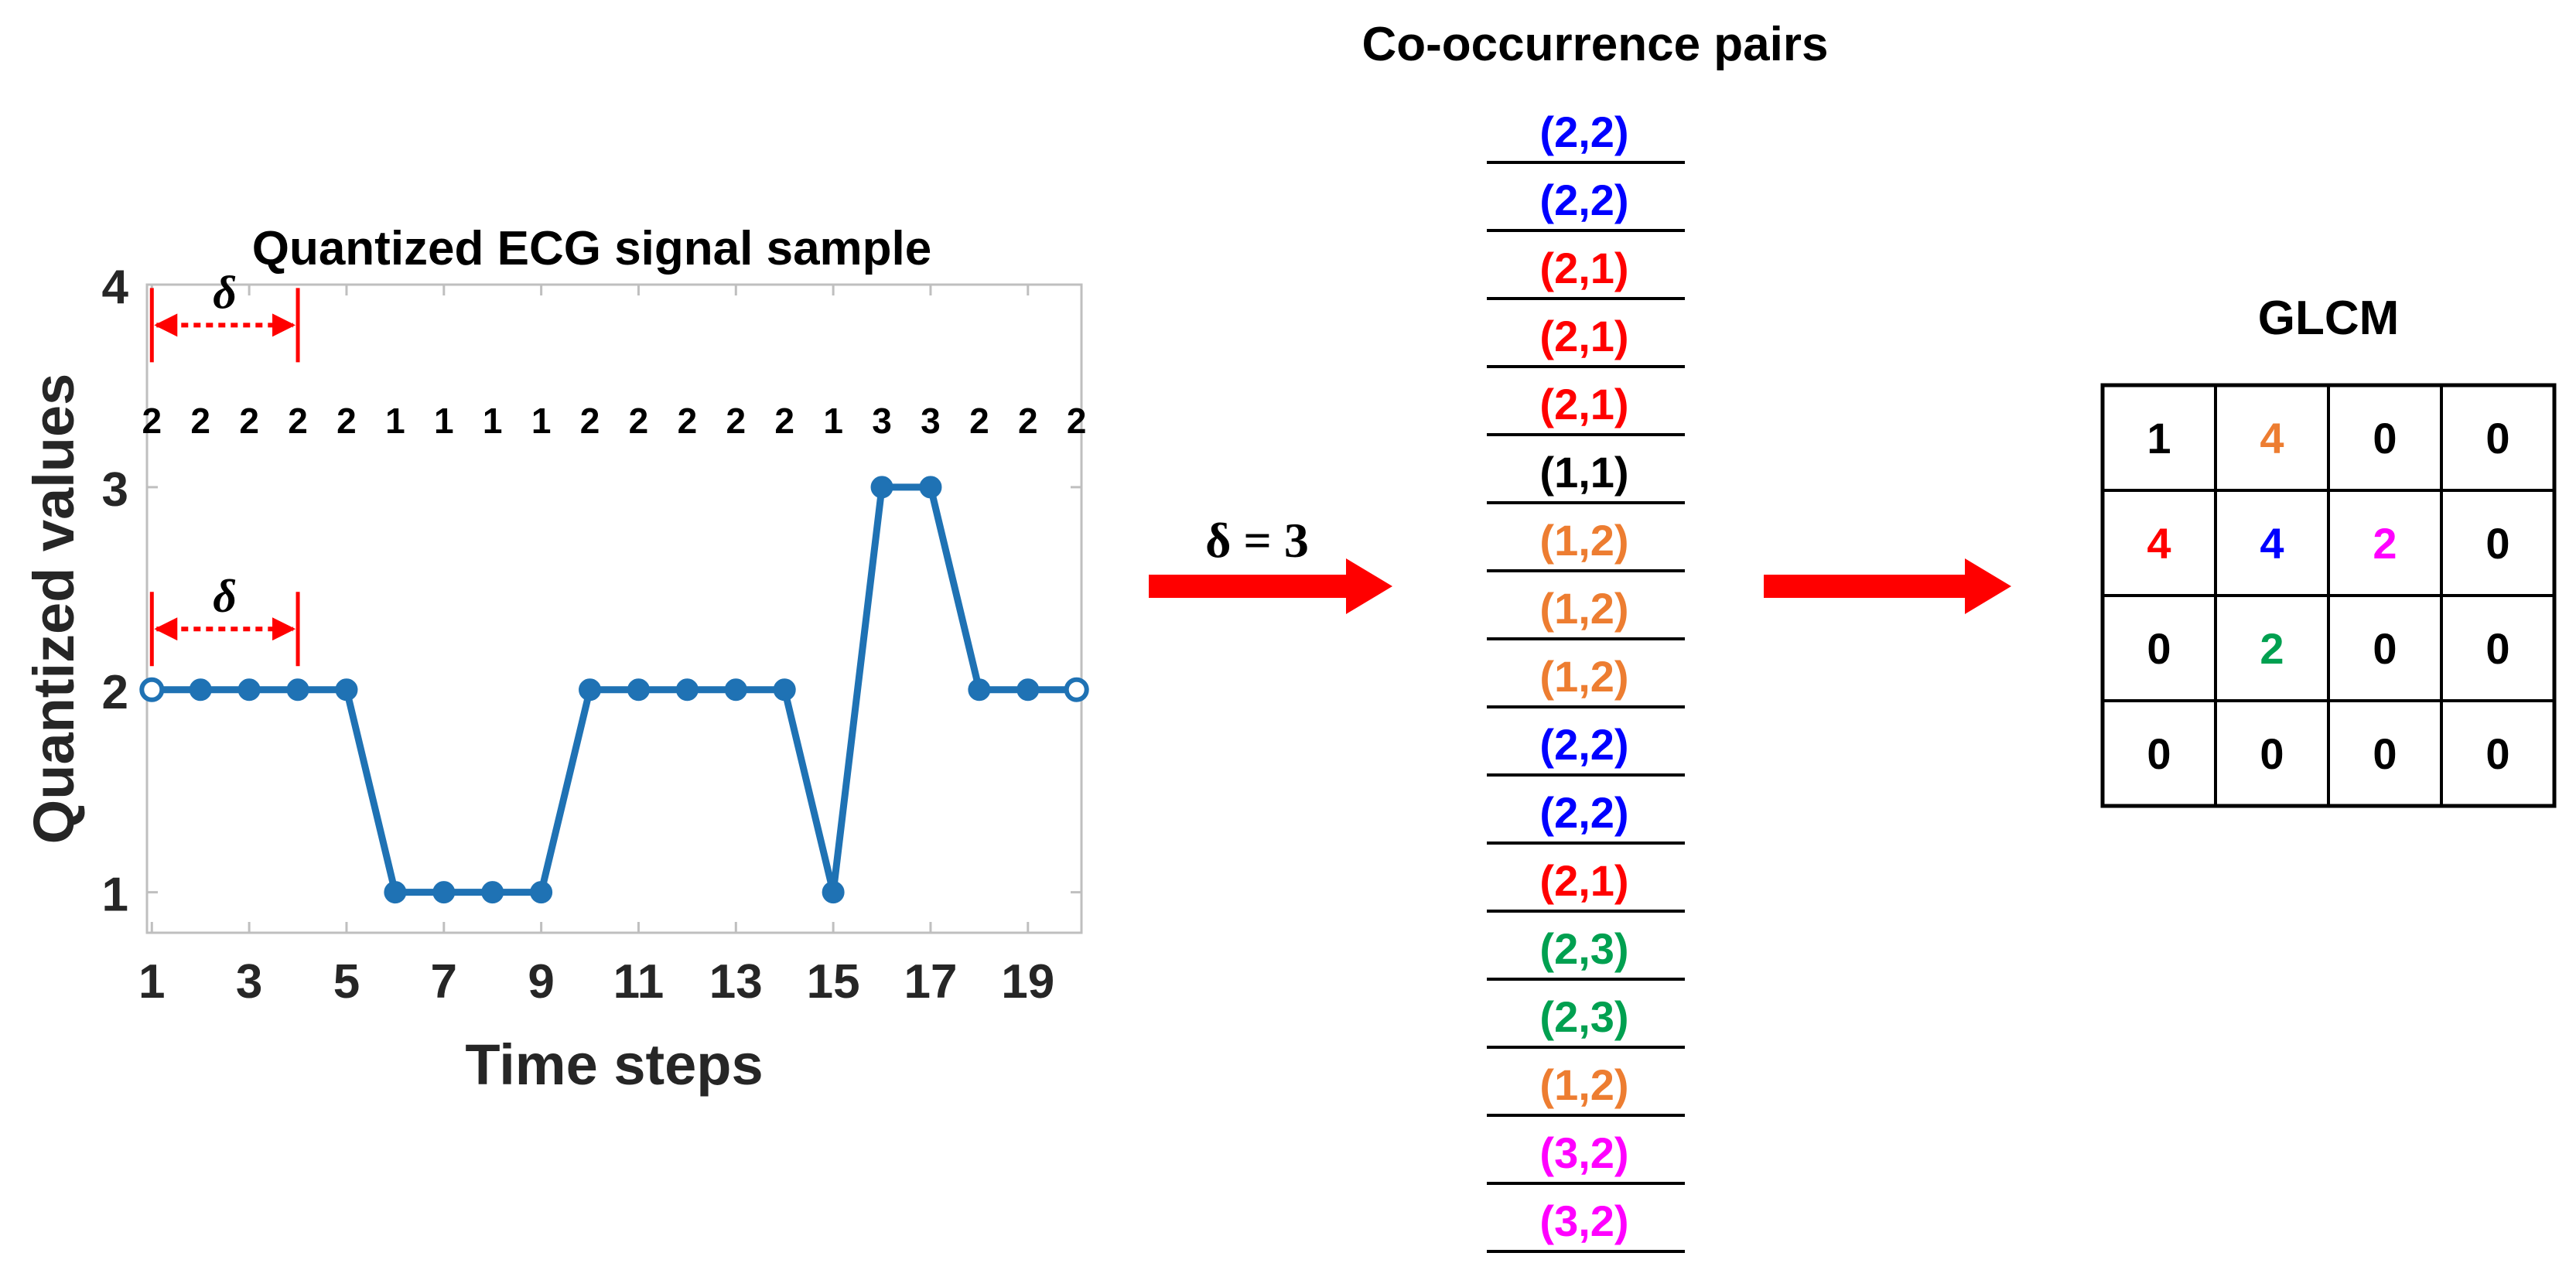 Image resolution: width=2576 pixels, height=1287 pixels. I want to click on glcm-title: GLCM, so click(2329, 319).